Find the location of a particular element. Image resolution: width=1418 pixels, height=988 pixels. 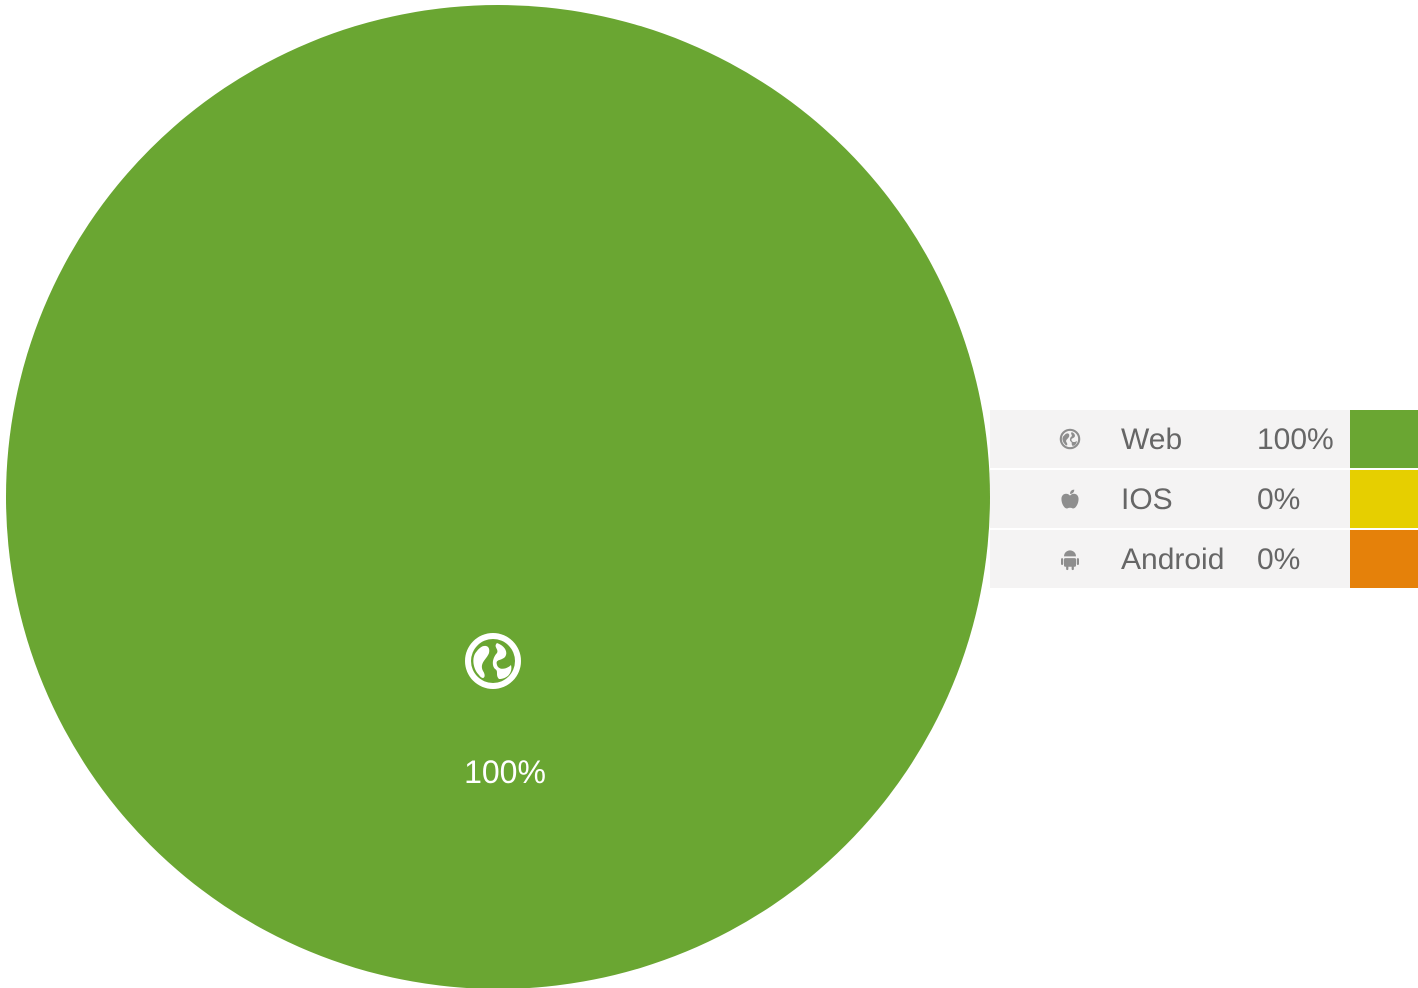

legend-swatch-ios is located at coordinates (1384, 499).